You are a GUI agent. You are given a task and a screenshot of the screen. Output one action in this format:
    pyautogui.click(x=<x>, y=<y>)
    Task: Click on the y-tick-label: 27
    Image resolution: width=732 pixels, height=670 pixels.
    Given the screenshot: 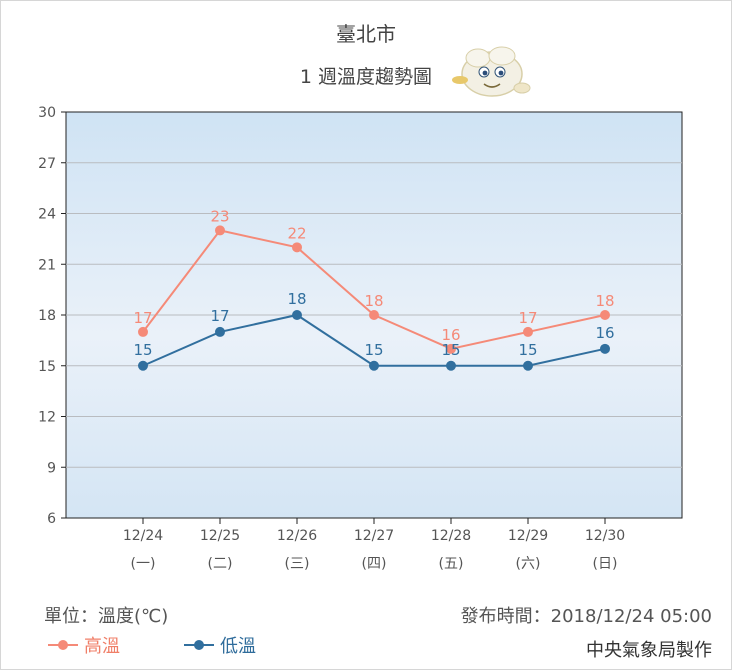 What is the action you would take?
    pyautogui.click(x=47, y=164)
    